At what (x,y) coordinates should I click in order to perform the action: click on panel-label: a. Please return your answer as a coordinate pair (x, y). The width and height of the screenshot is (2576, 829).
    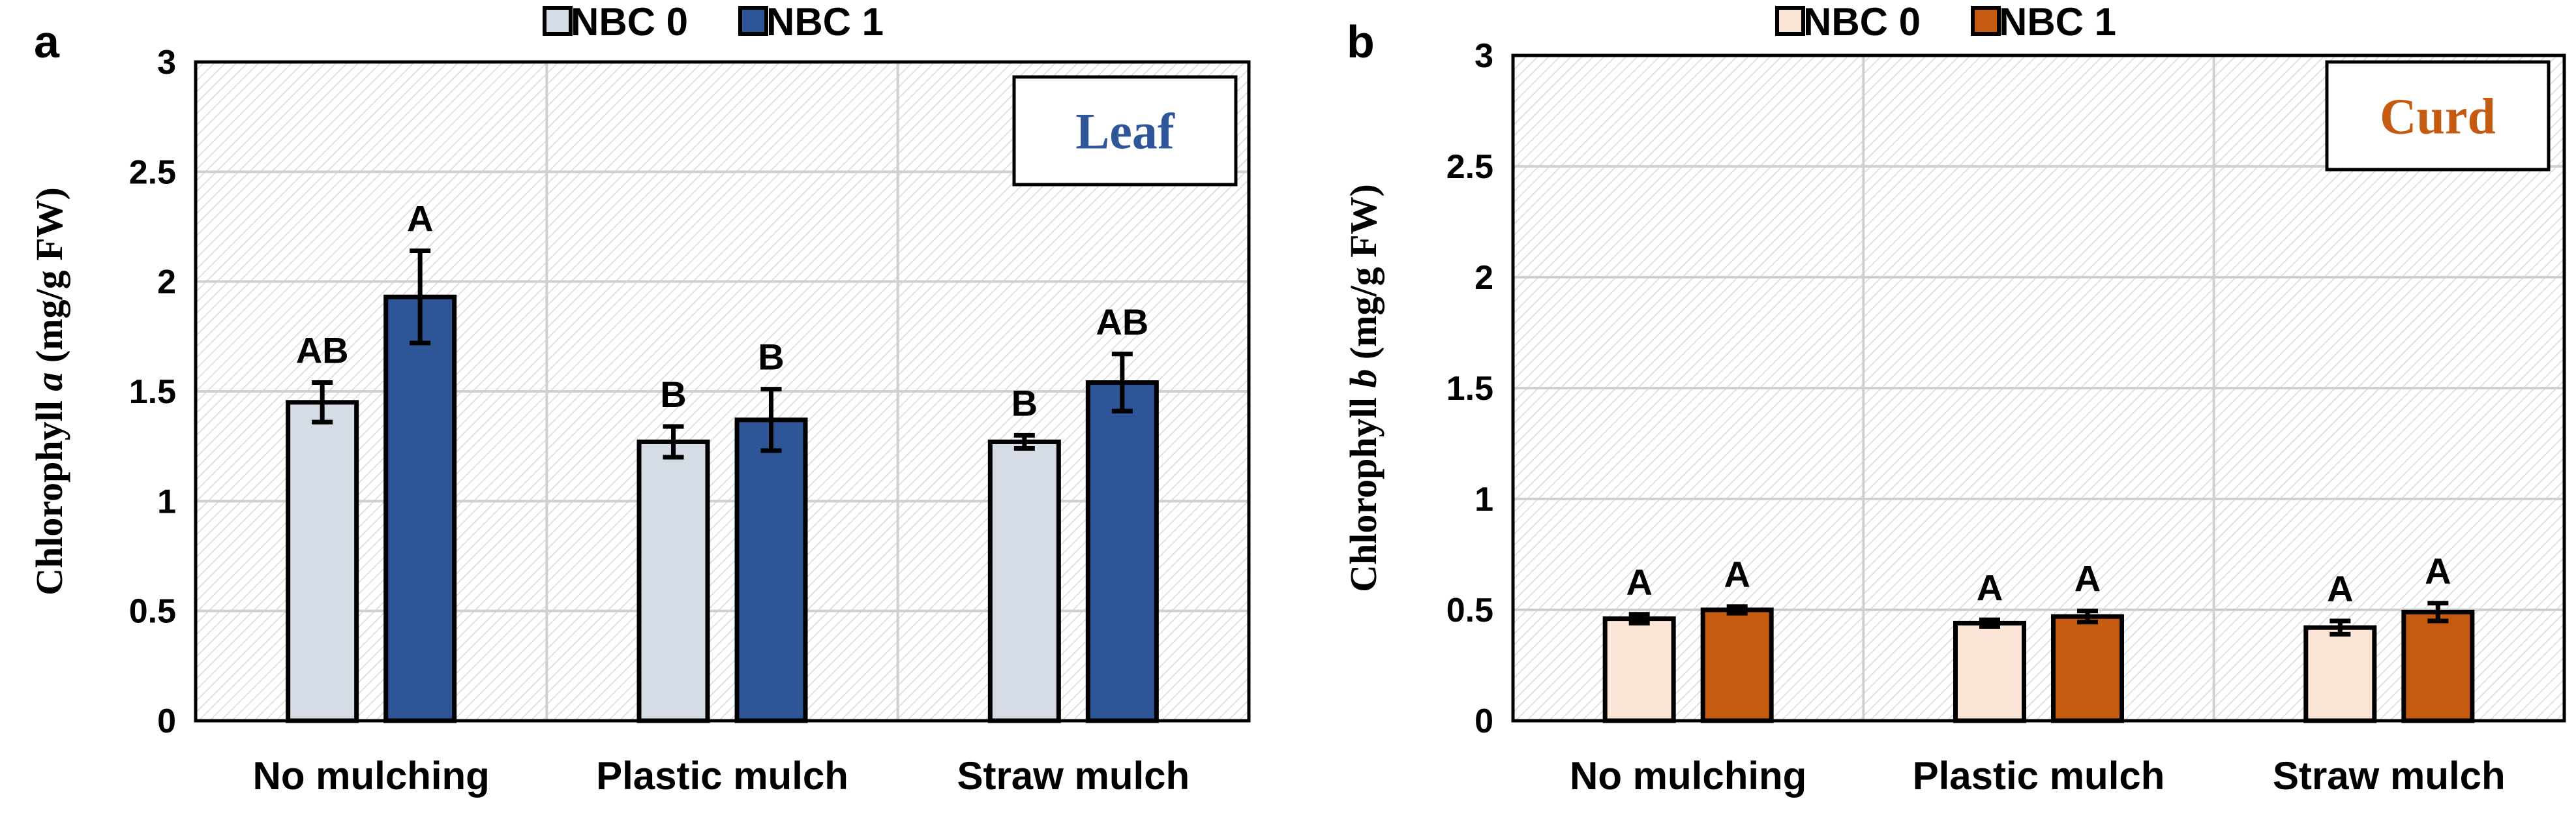
    Looking at the image, I should click on (47, 41).